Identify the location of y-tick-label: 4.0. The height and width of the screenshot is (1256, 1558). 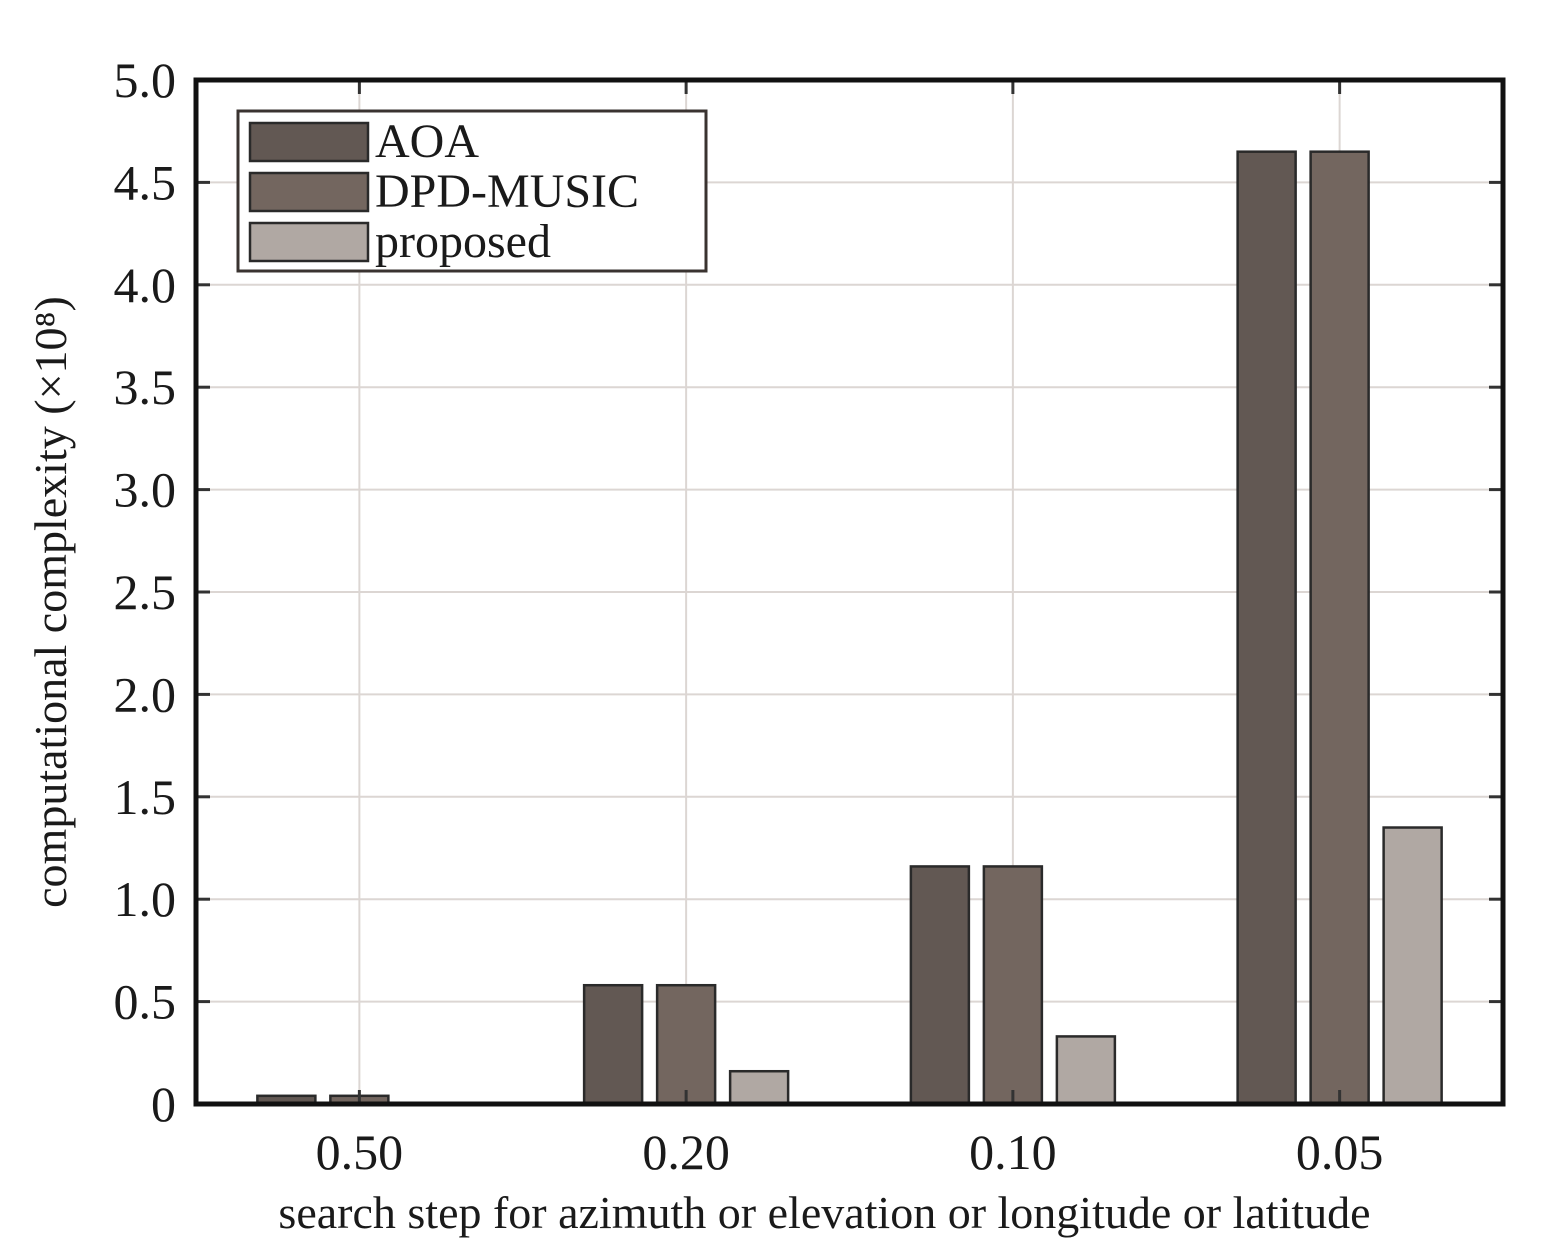
(145, 285).